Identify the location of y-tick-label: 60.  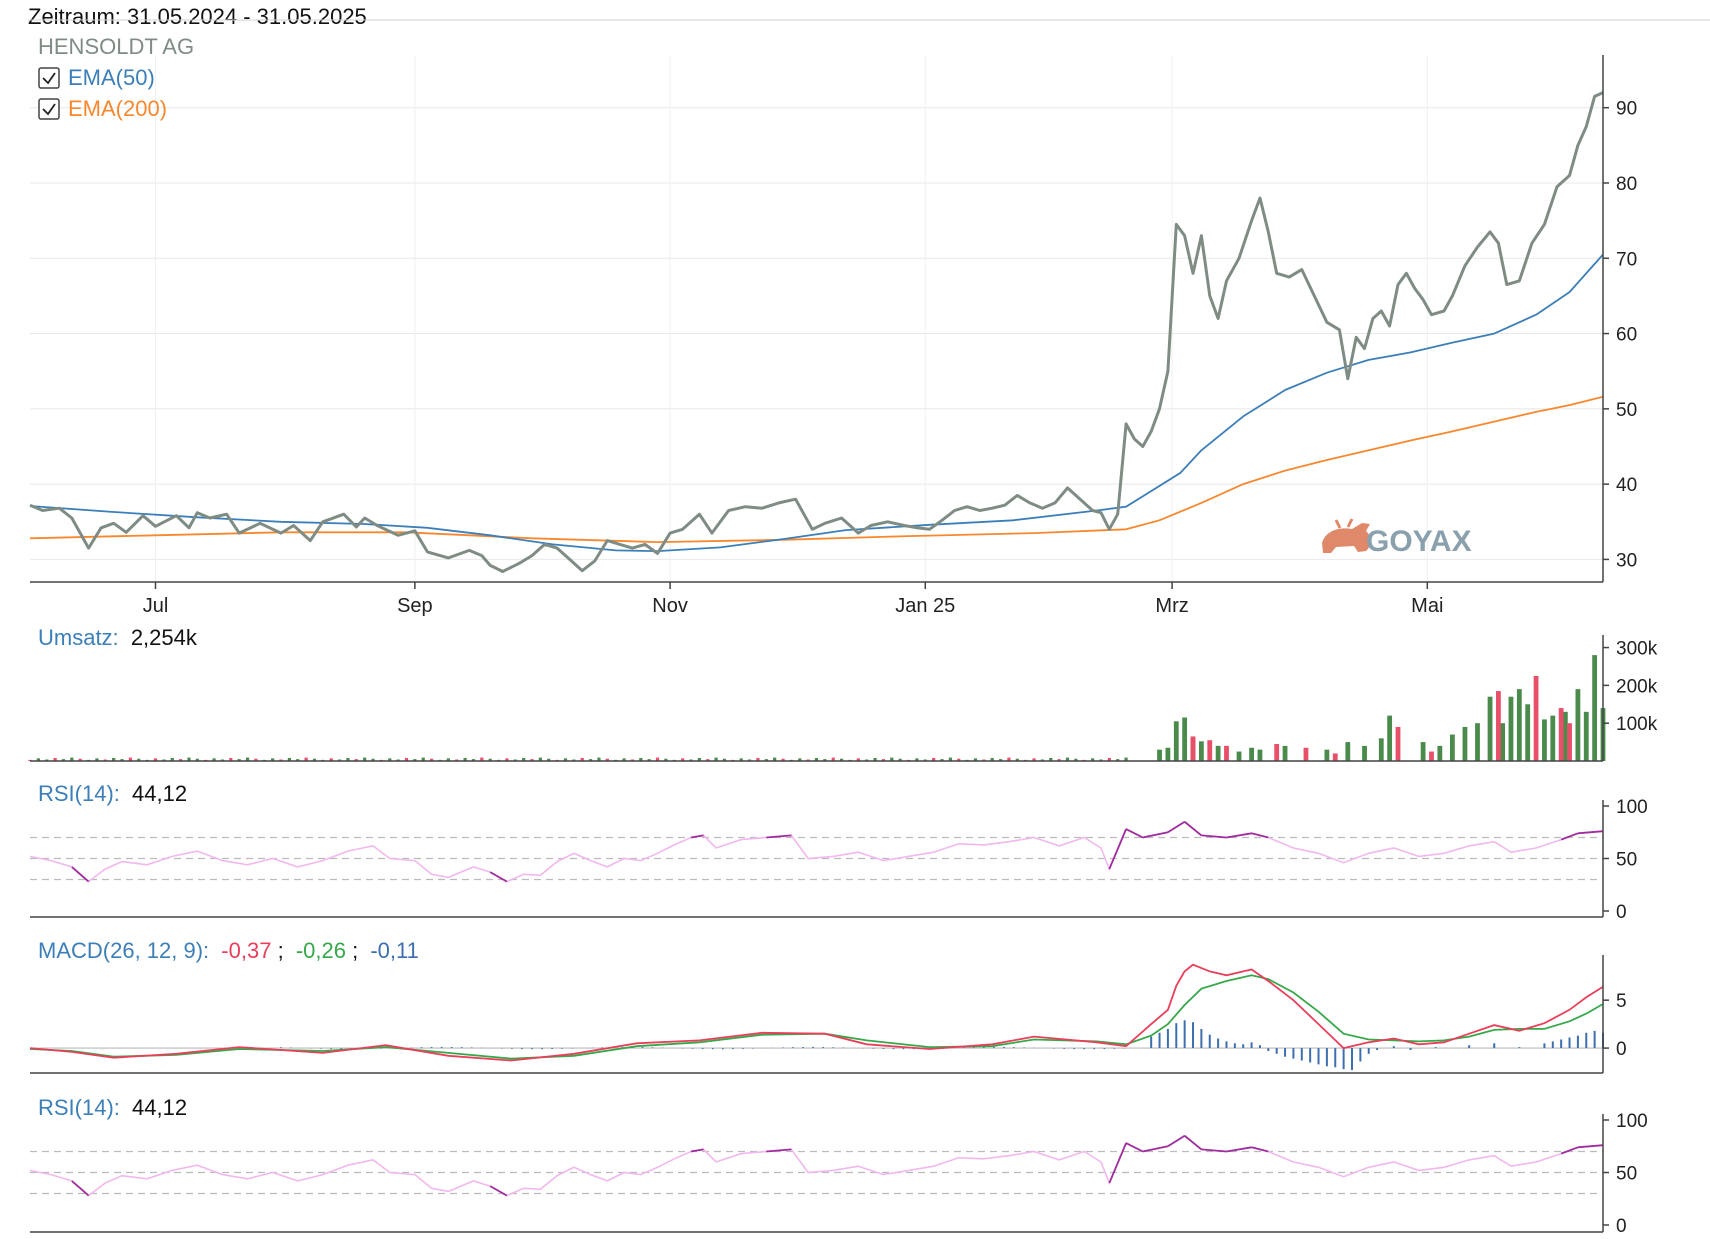
(1626, 335).